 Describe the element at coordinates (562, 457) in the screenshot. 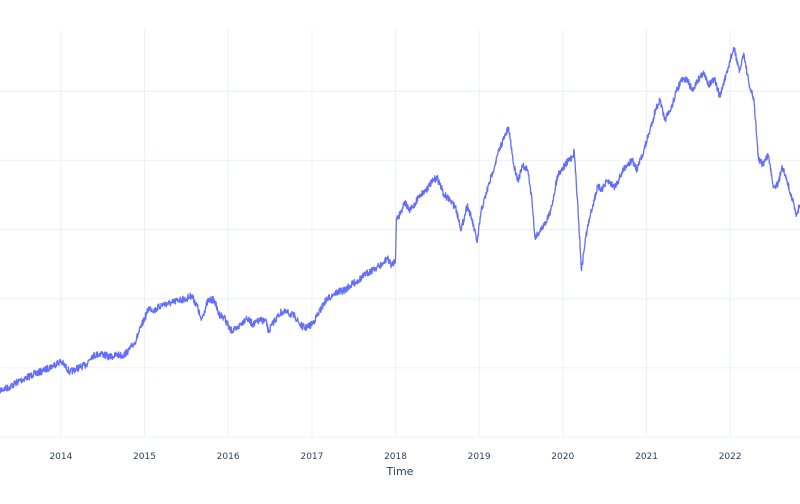

I see `x-tick-label: 2020` at that location.